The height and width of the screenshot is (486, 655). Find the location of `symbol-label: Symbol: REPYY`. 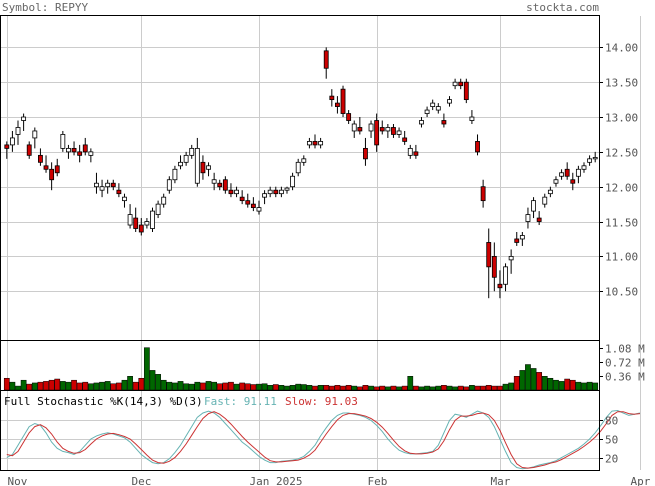

symbol-label: Symbol: REPYY is located at coordinates (45, 7).